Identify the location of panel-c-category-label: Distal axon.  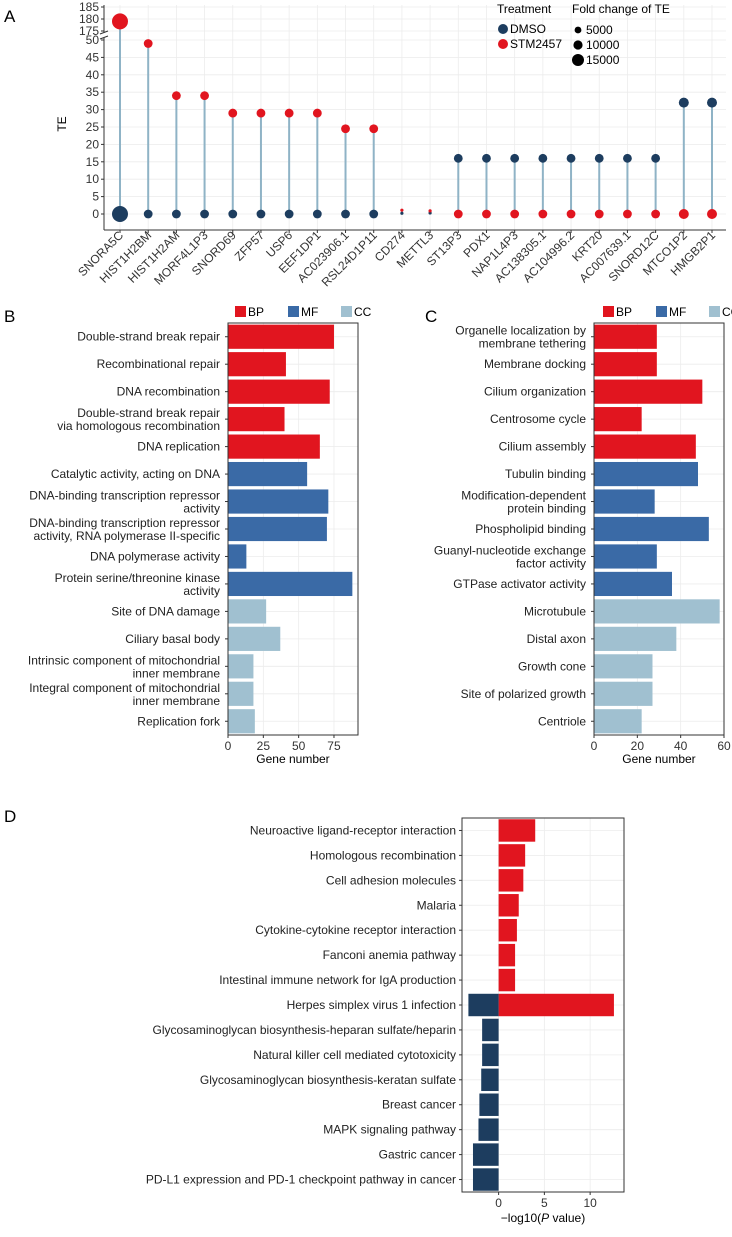
(556, 639).